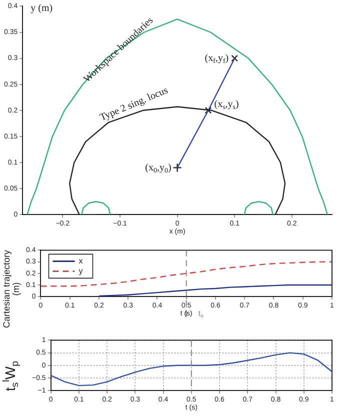 This screenshot has height=418, width=338. Describe the element at coordinates (134, 104) in the screenshot. I see `annotation: Type 2 sing. locus` at that location.